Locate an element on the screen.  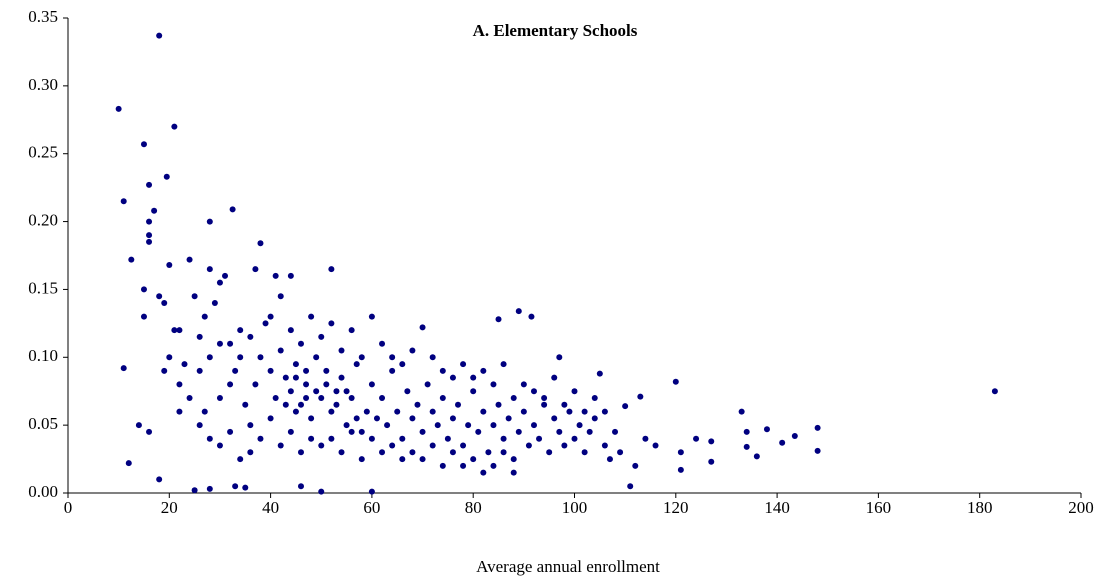
y-tick-label: 0.05 is located at coordinates (43, 423).